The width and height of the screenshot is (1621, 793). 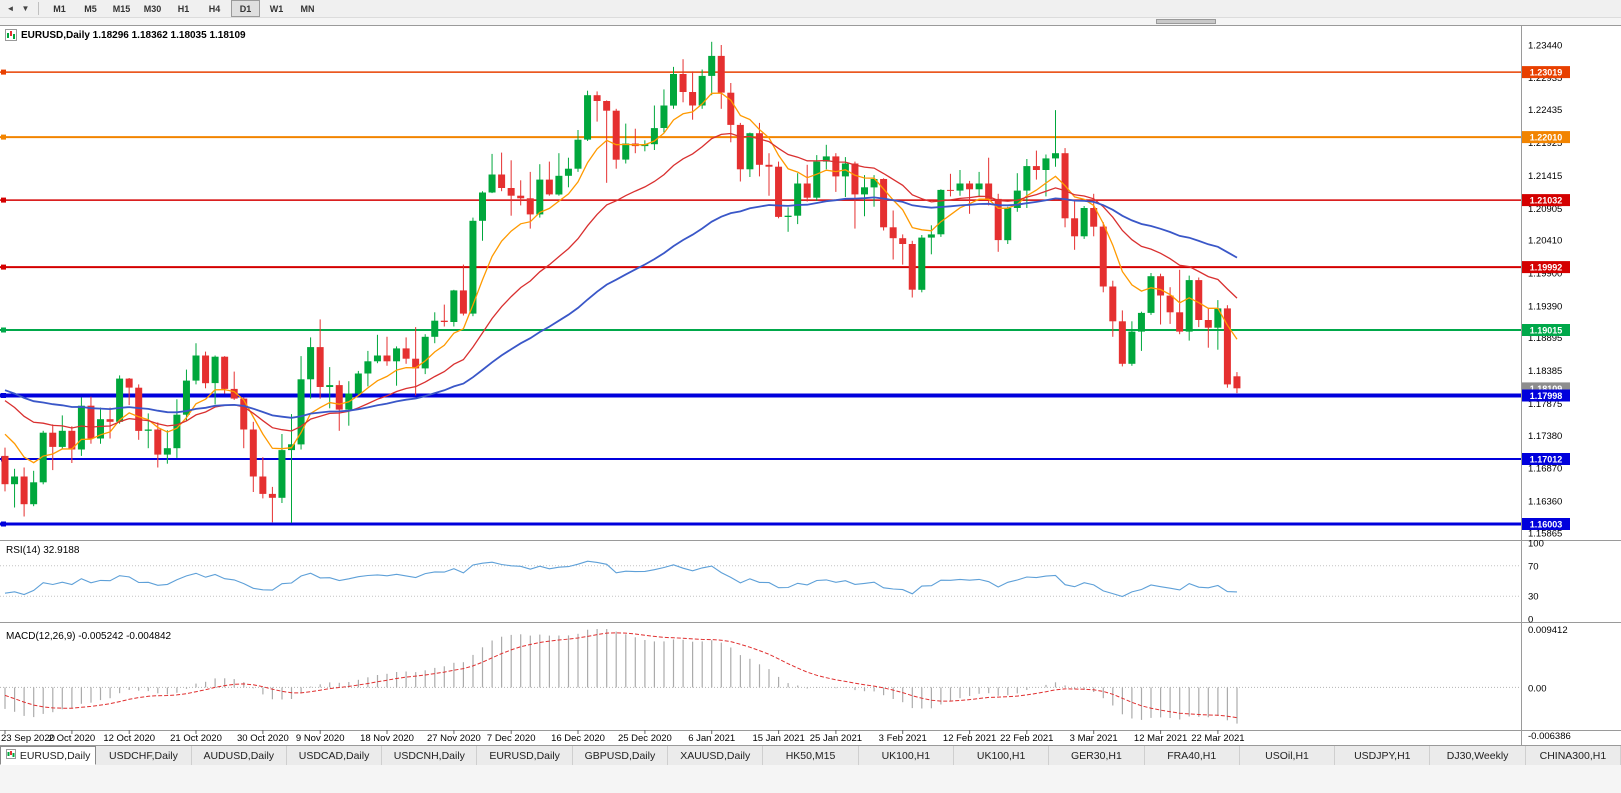 I want to click on macd-signal-line, so click(x=621, y=675).